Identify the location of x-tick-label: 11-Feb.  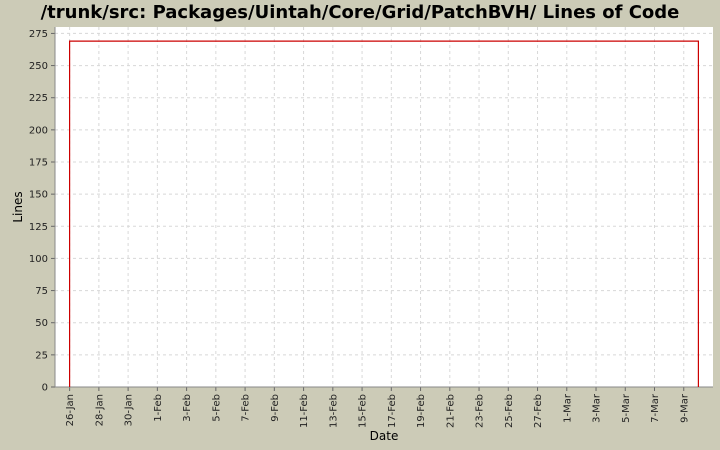
(304, 411).